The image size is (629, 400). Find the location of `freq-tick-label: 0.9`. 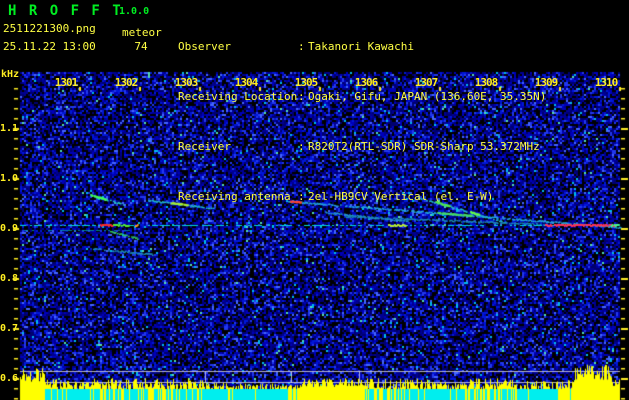

freq-tick-label: 0.9 is located at coordinates (9, 228).